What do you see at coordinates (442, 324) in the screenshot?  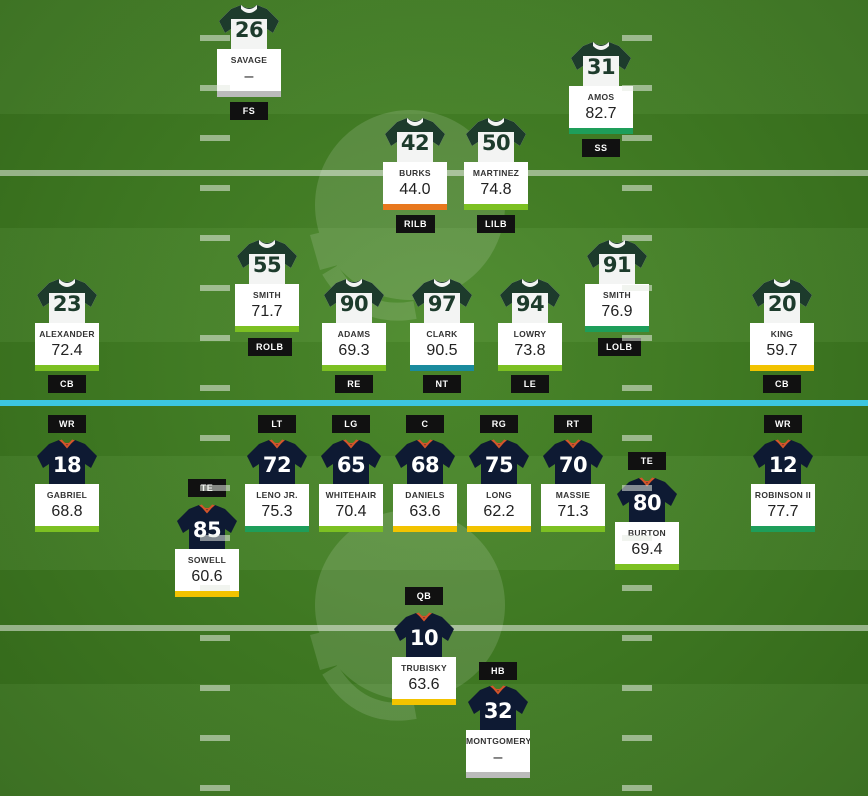 I see `defense-player-card: 97 CLARK 90.5` at bounding box center [442, 324].